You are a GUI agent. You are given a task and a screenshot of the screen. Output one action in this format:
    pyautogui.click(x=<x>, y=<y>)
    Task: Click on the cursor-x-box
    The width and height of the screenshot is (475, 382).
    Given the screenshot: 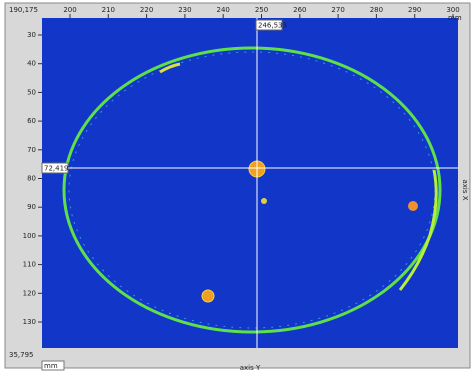 What is the action you would take?
    pyautogui.click(x=269, y=25)
    